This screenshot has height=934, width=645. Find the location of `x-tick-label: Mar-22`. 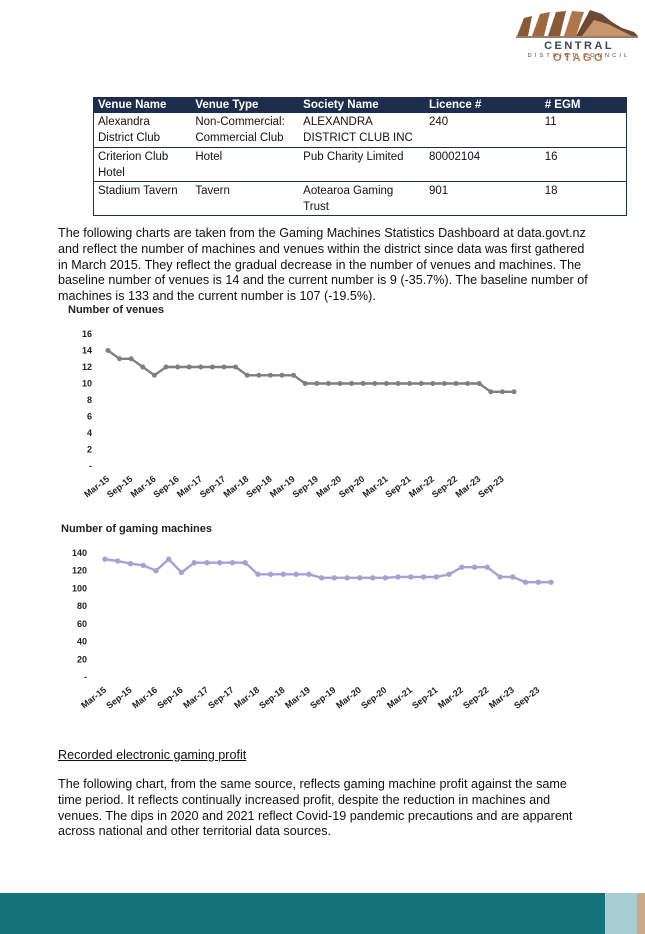

x-tick-label: Mar-22 is located at coordinates (450, 698).